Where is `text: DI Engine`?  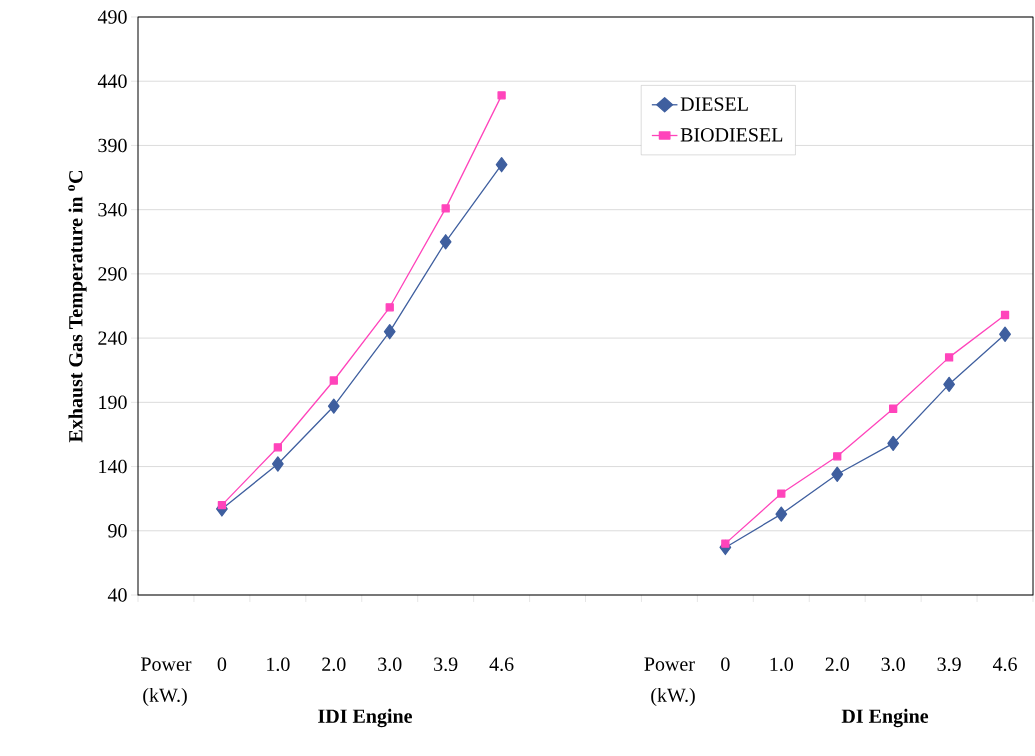
text: DI Engine is located at coordinates (885, 718).